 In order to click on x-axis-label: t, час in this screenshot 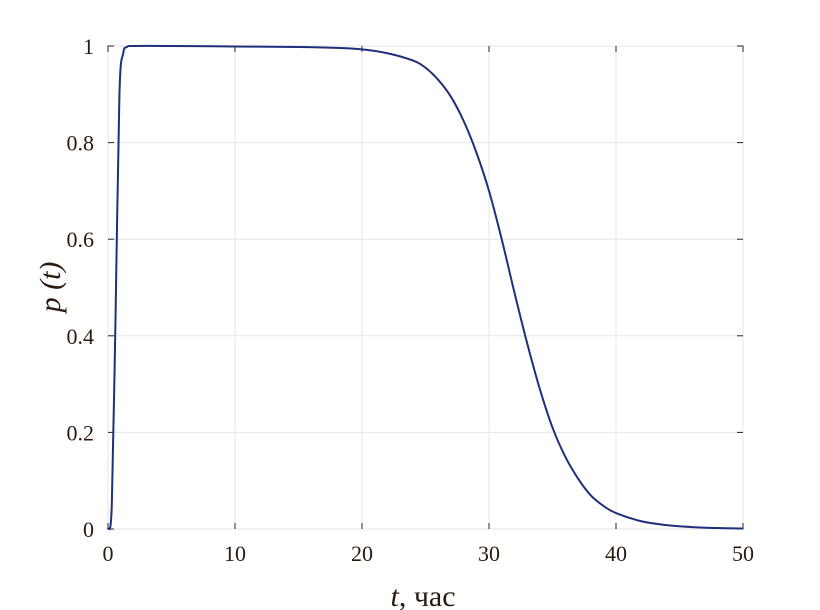, I will do `click(422, 595)`.